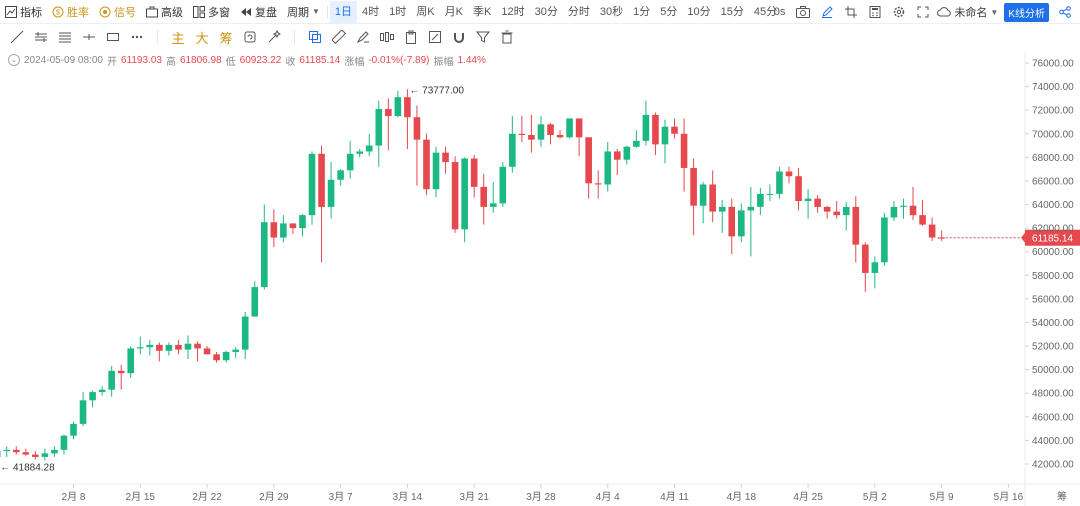 The image size is (1080, 506). I want to click on rectangle-icon, so click(113, 37).